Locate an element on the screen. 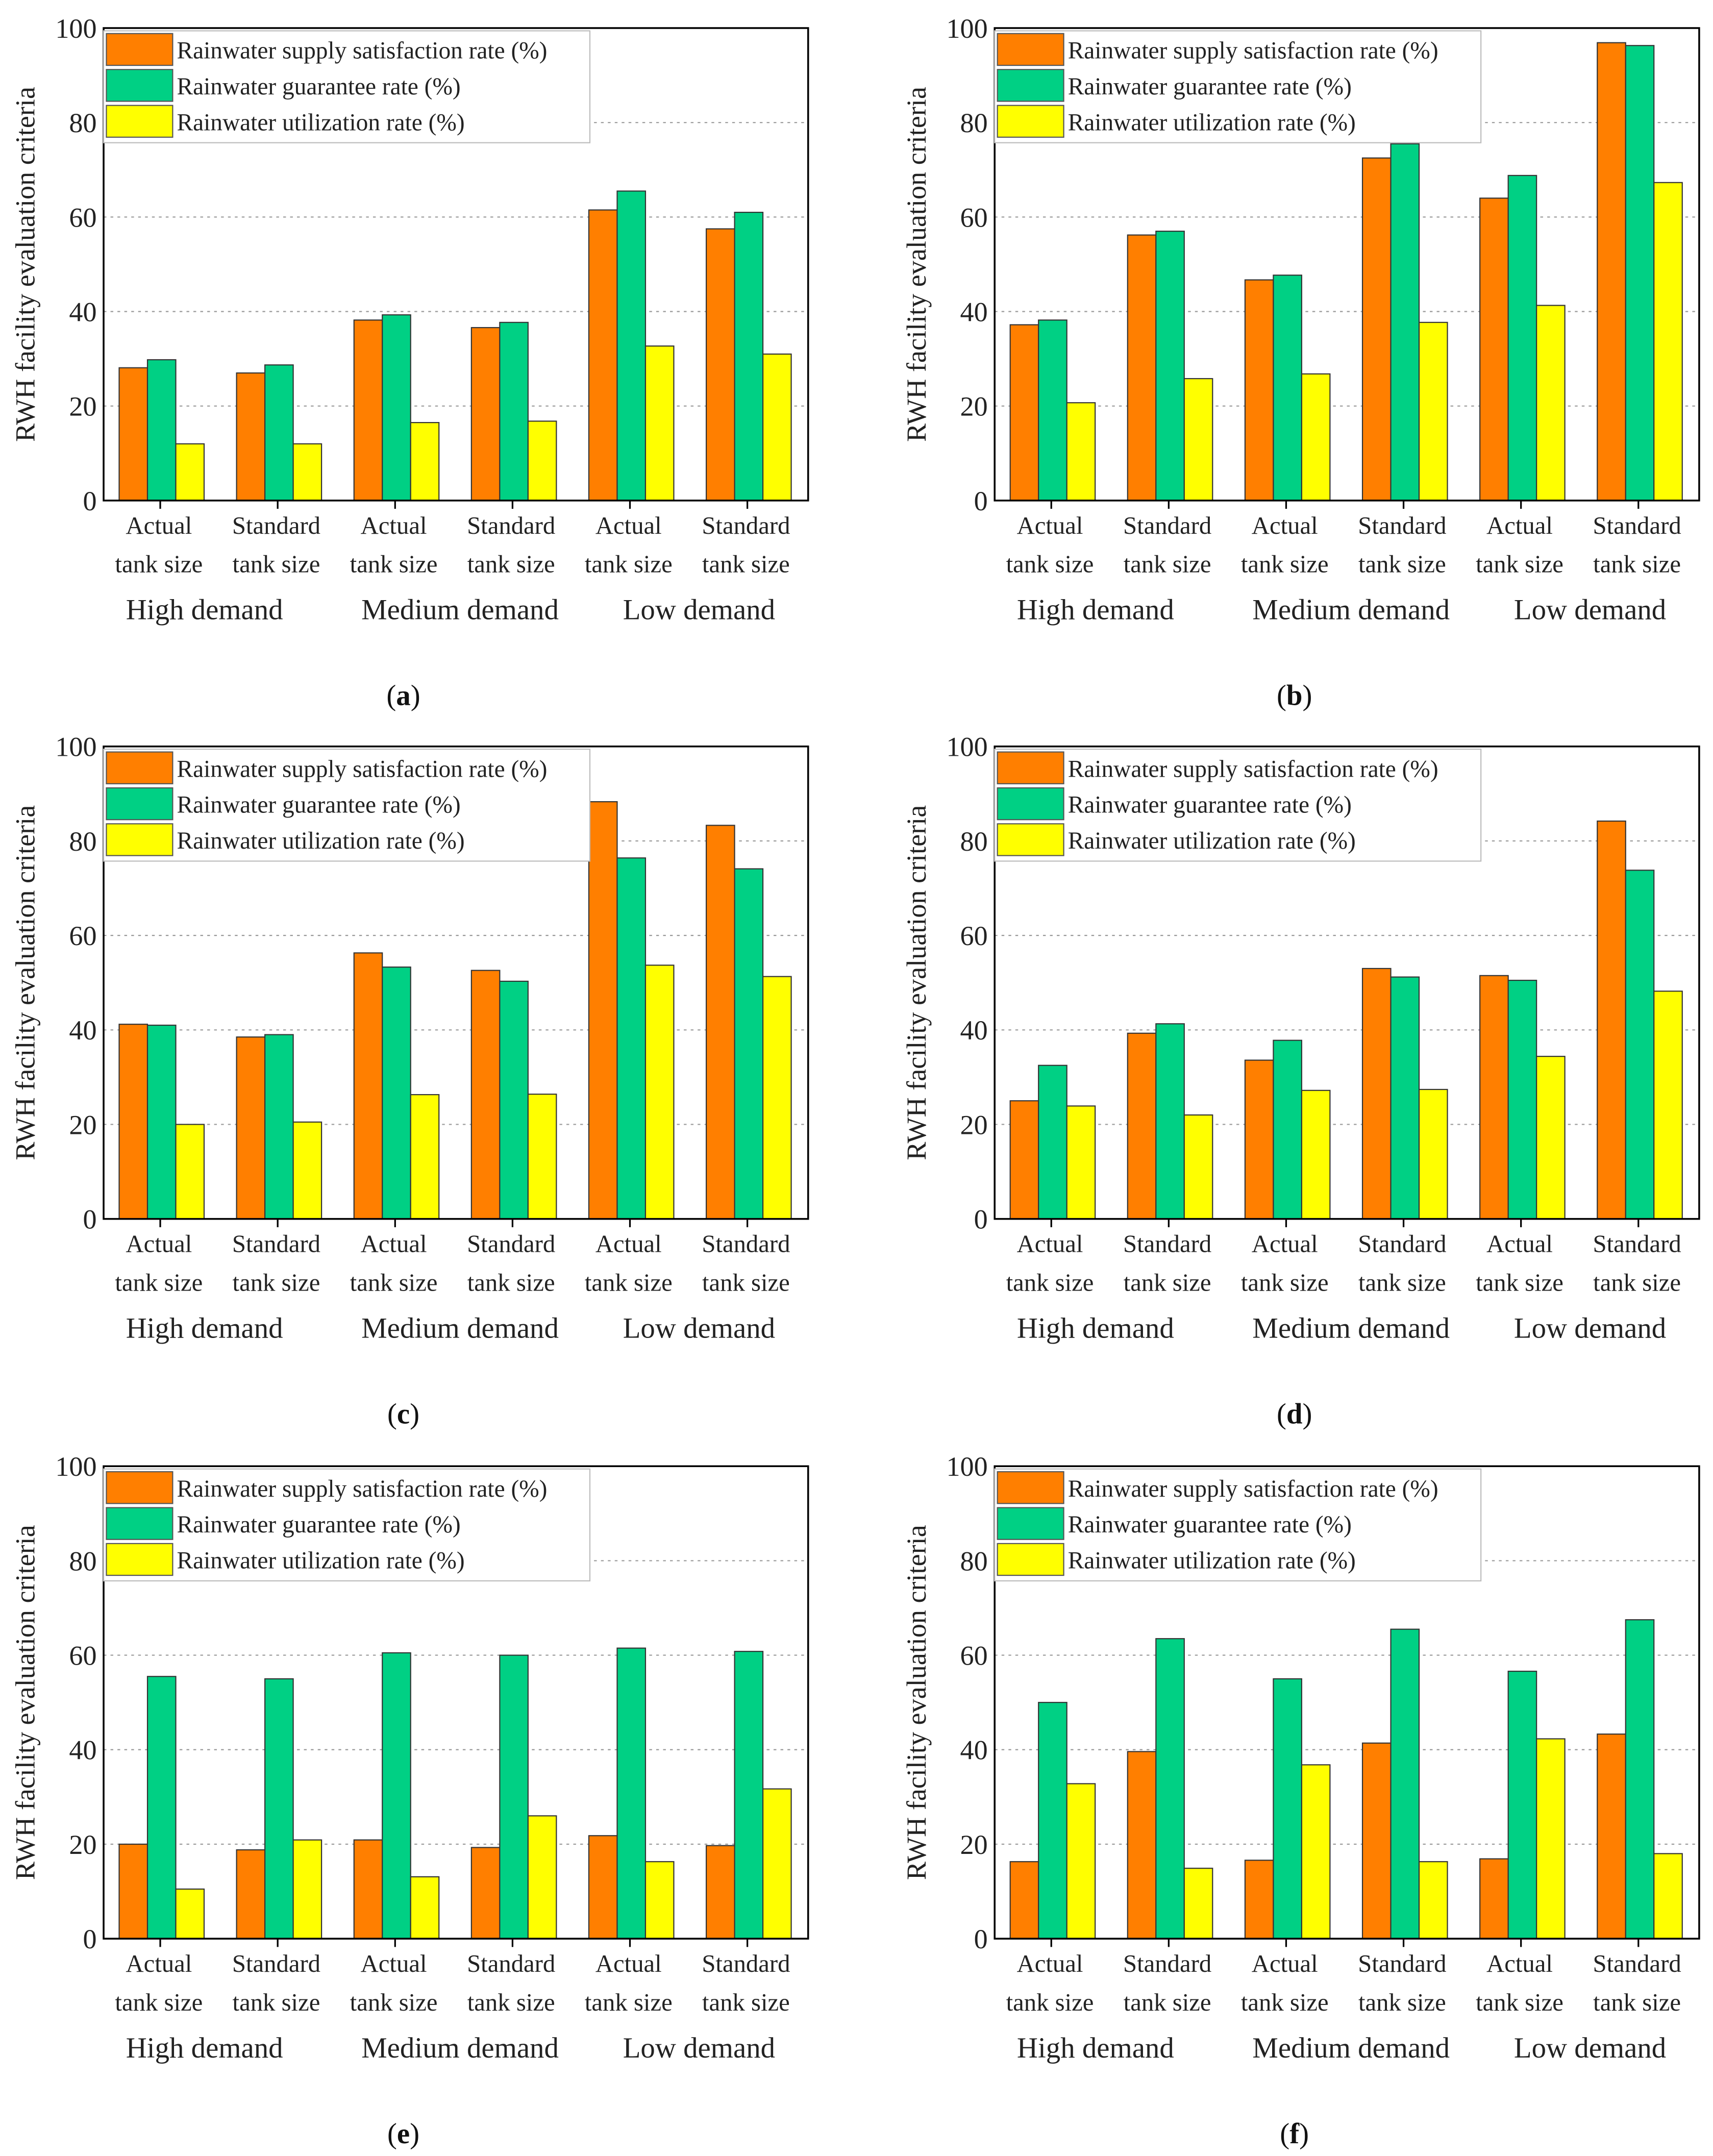  panel-label: (c) is located at coordinates (403, 1414).